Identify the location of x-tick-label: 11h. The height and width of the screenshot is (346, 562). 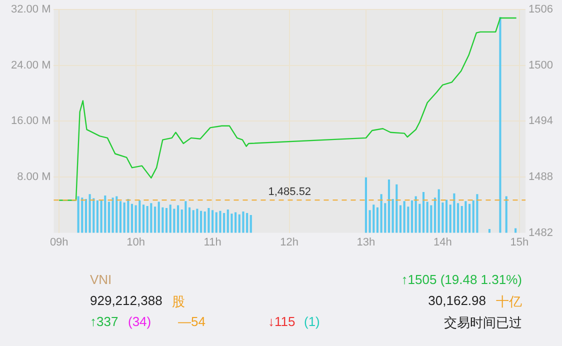
(213, 242).